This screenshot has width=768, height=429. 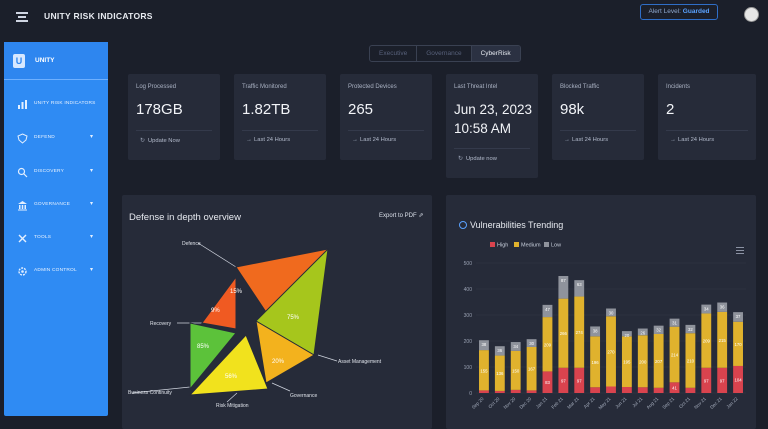 I want to click on legend-medium: Medium, so click(x=527, y=245).